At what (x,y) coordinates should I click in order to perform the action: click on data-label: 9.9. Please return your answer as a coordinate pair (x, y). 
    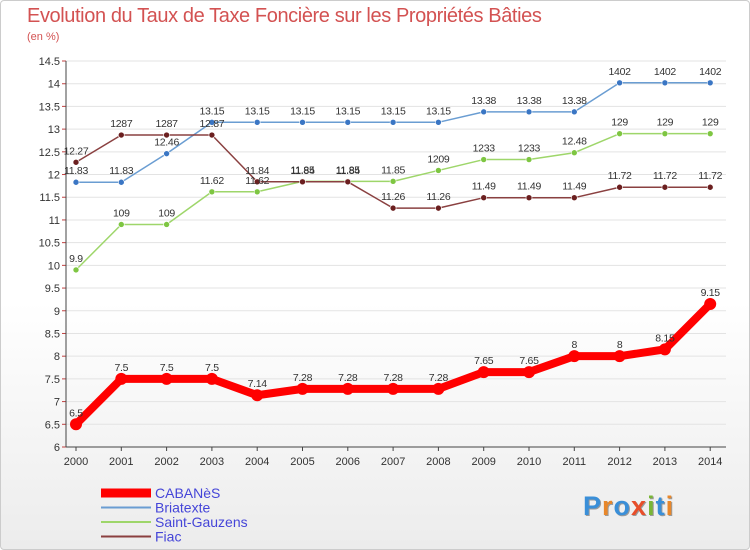
    Looking at the image, I should click on (76, 259).